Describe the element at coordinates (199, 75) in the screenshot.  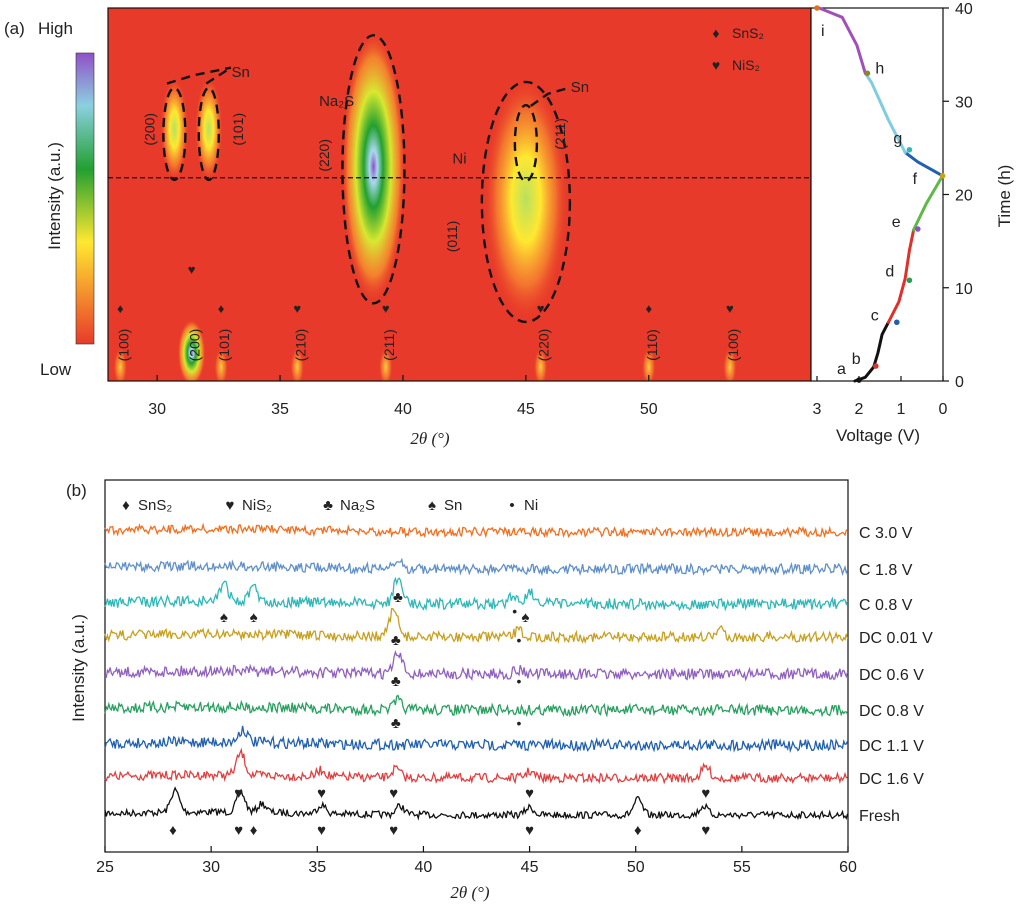
I see `sn-leader-lines` at that location.